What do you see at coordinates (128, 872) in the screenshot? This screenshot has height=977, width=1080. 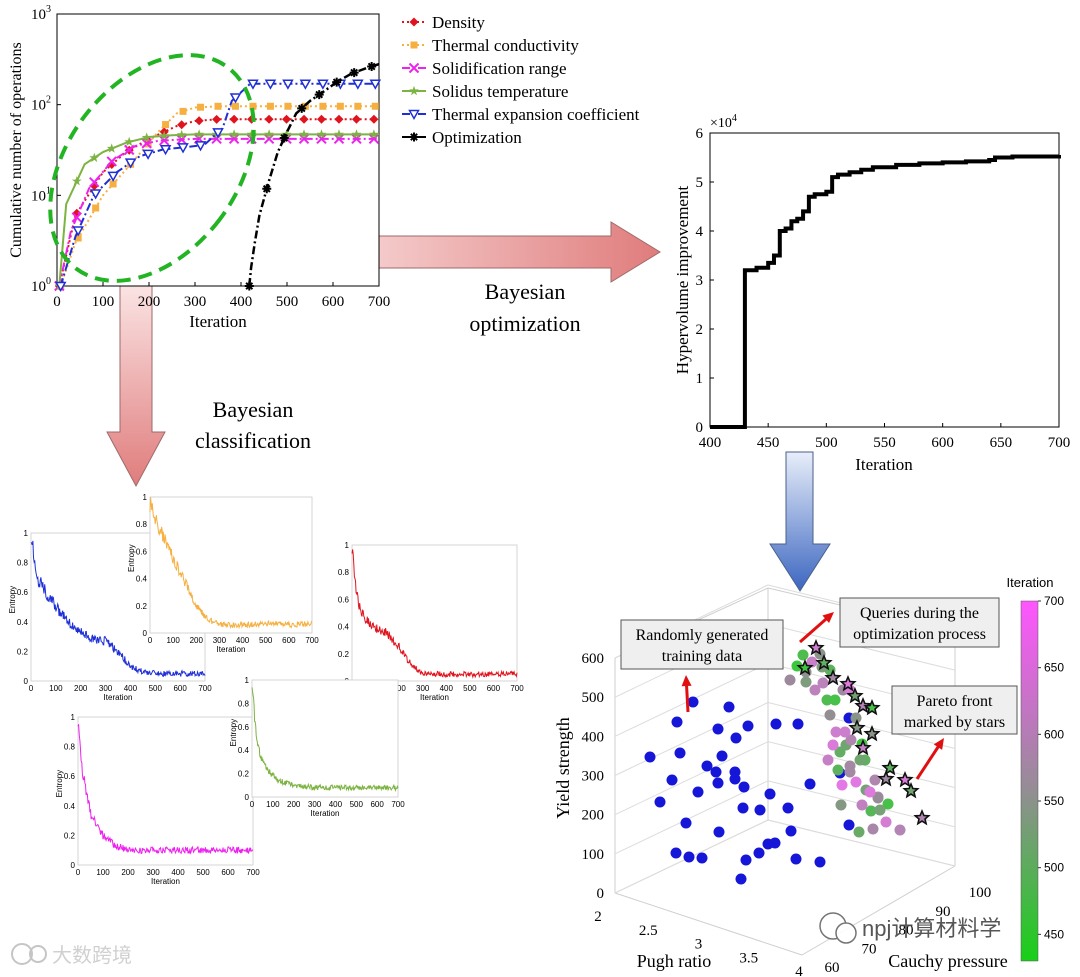 I see `entropy-magenta-x-tick-label: 200` at bounding box center [128, 872].